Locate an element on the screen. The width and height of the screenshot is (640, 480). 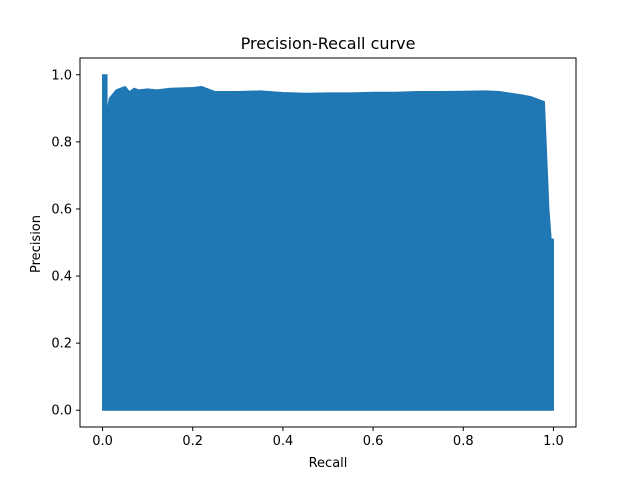
x-tick-label: 0.0 is located at coordinates (102, 441).